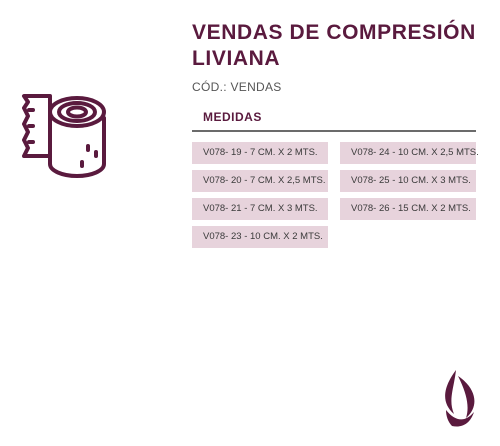 This screenshot has width=500, height=446. I want to click on measurement-option: V078- 25 - 10 CM. X 3 MTS., so click(408, 181).